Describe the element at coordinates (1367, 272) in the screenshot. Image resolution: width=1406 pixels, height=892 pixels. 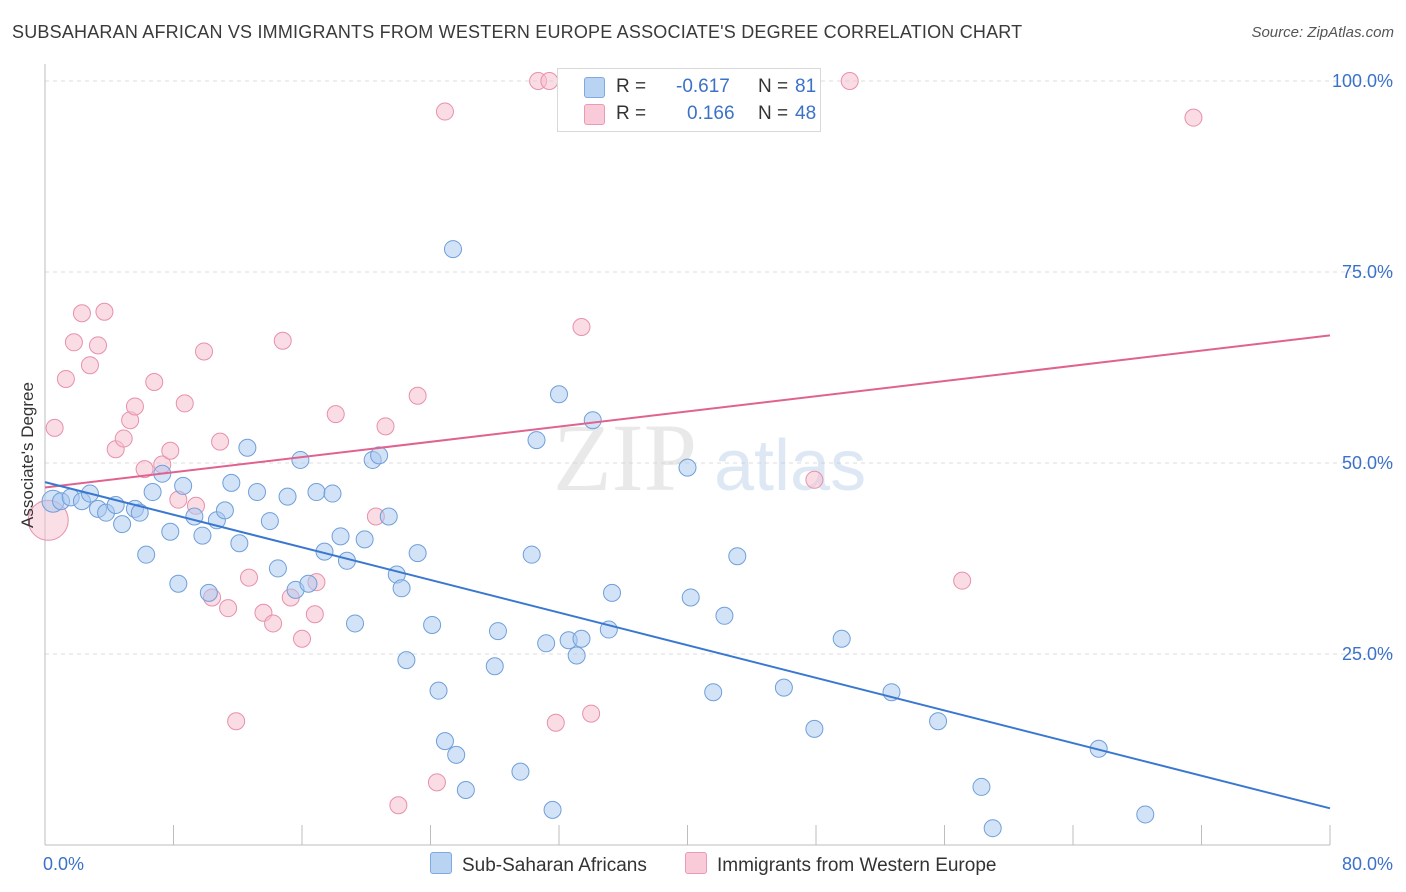
I see `y-tick-label: 75.0%` at that location.